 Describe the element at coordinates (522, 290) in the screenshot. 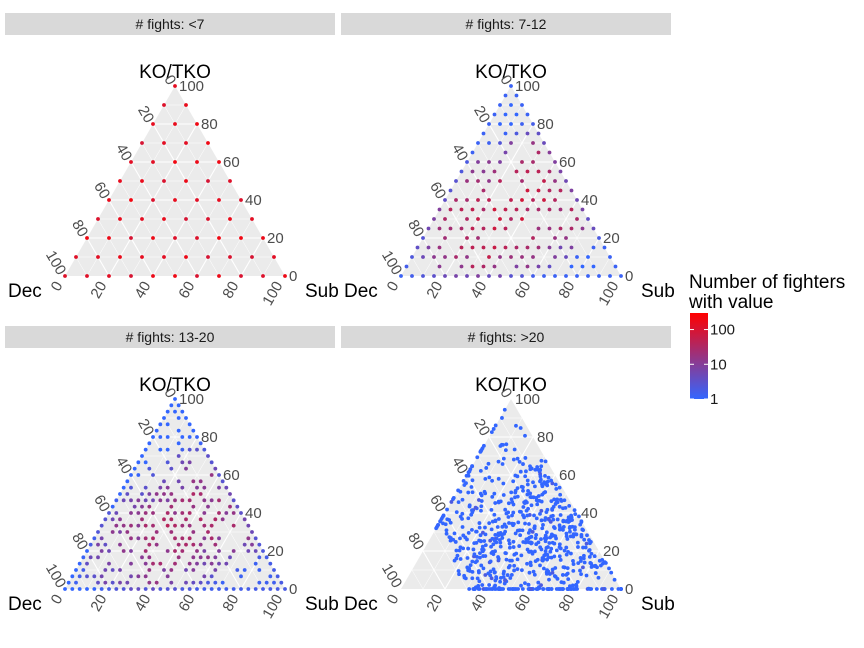

I see `tick-label-bottom-axis: 60` at that location.